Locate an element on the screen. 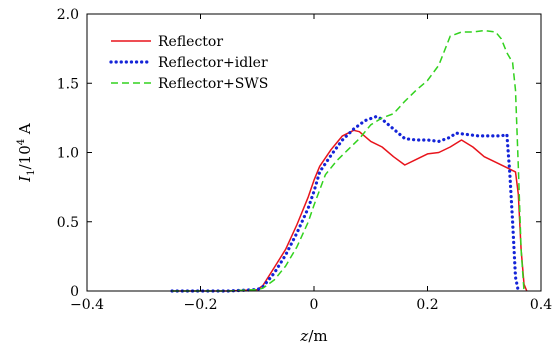  x-axis-title-var: z is located at coordinates (303, 336).